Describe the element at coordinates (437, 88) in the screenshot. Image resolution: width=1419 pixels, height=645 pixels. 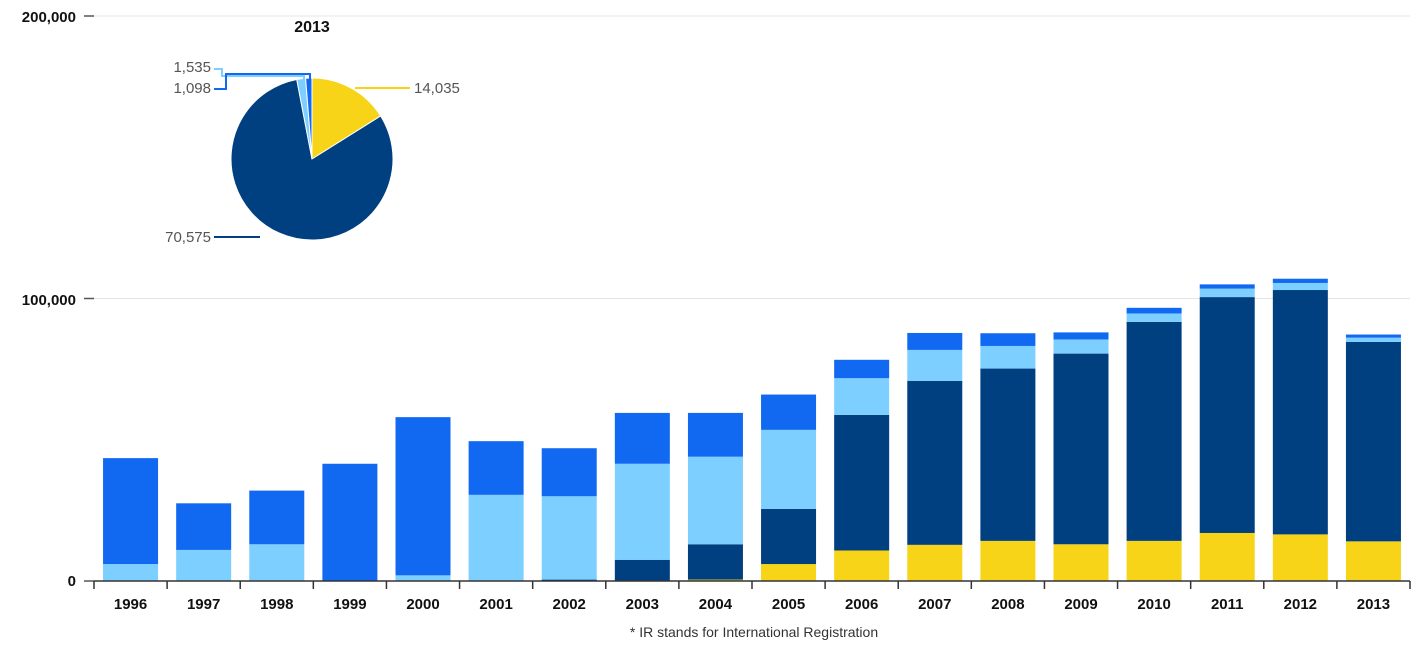
I see `pie-label-yellow: 14,035` at that location.